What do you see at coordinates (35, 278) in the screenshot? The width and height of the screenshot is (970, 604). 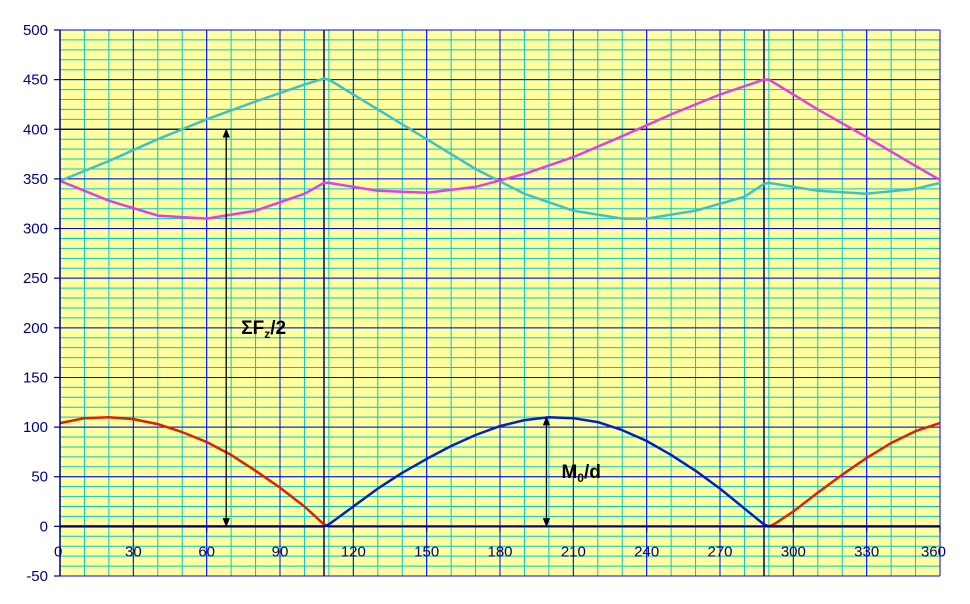 I see `y-tick-label: 250` at bounding box center [35, 278].